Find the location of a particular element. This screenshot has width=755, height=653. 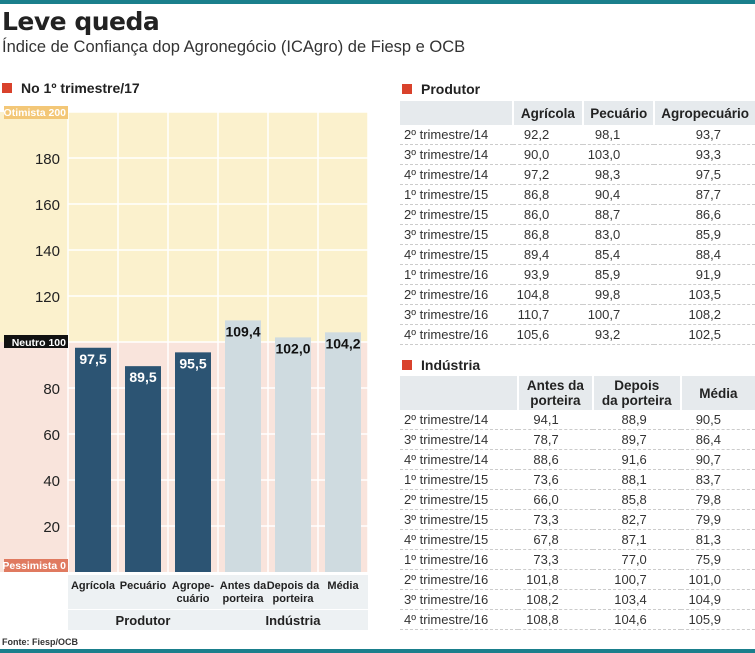

table-row: 2º trimestre/16 101,8 100,7 101,0 is located at coordinates (577, 579).